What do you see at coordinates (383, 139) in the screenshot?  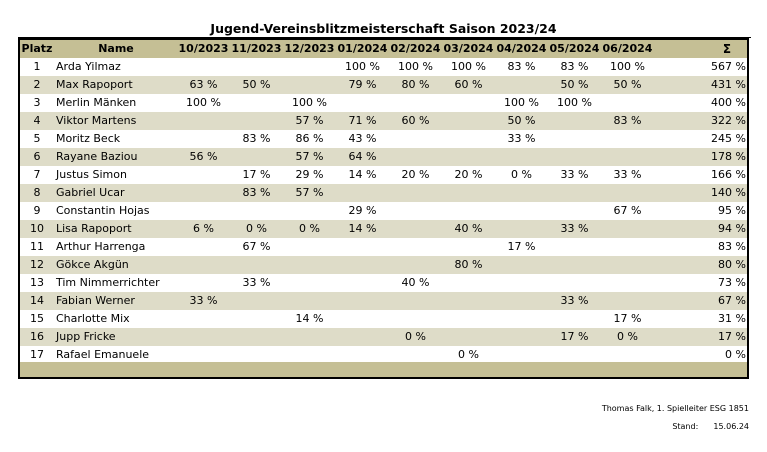 I see `table-row: 5 Moritz Beck 83 % 86 % 43 % 33 % 245 %` at bounding box center [383, 139].